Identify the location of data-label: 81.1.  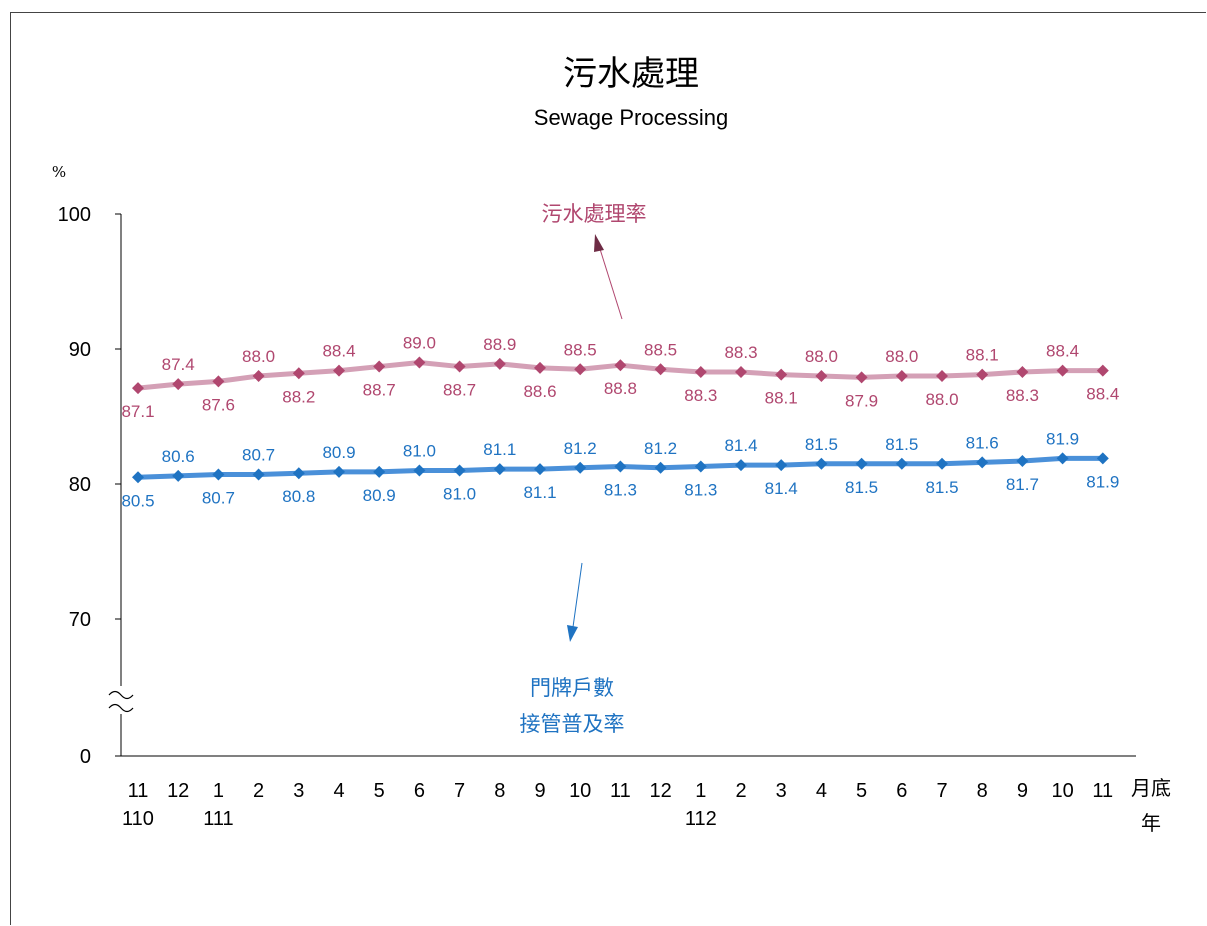
(539, 492).